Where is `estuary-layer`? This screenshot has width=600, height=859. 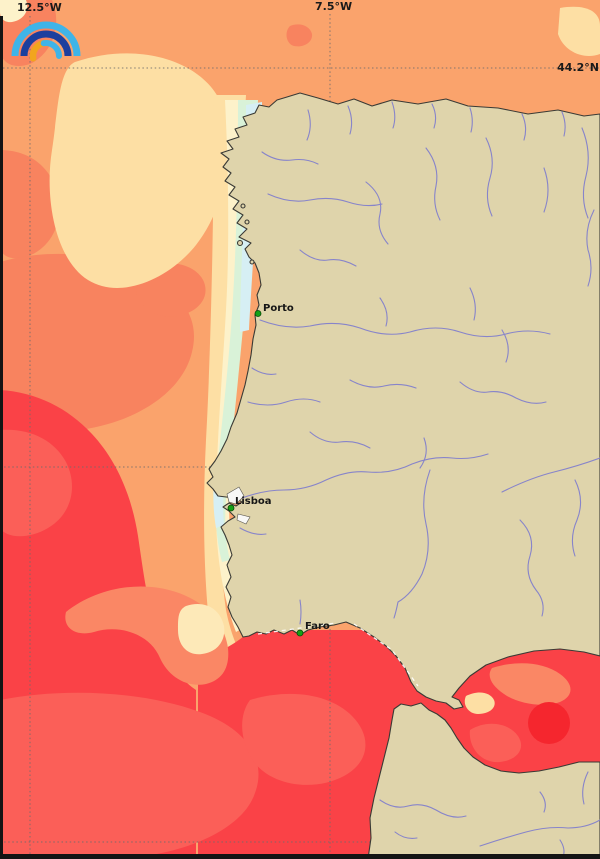
estuary-layer is located at coordinates (322, 586).